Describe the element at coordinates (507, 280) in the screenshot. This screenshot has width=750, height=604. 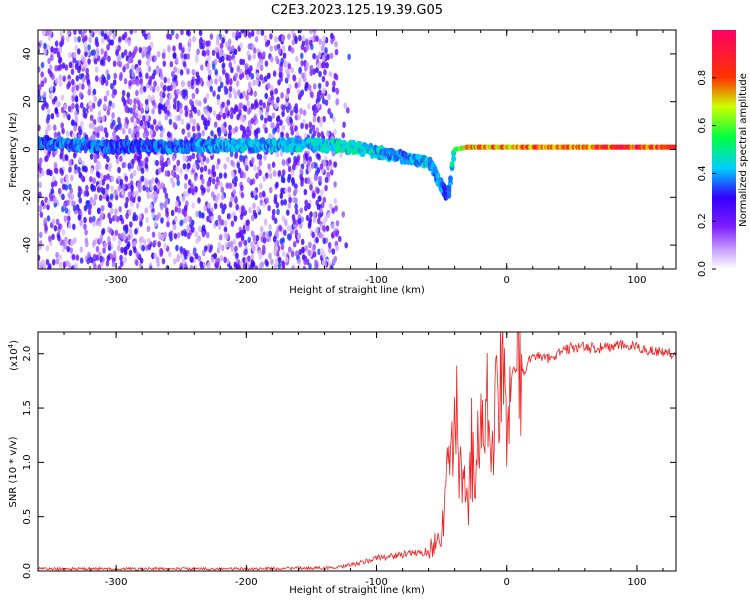
I see `spectrogram-xtick-label: 0` at that location.